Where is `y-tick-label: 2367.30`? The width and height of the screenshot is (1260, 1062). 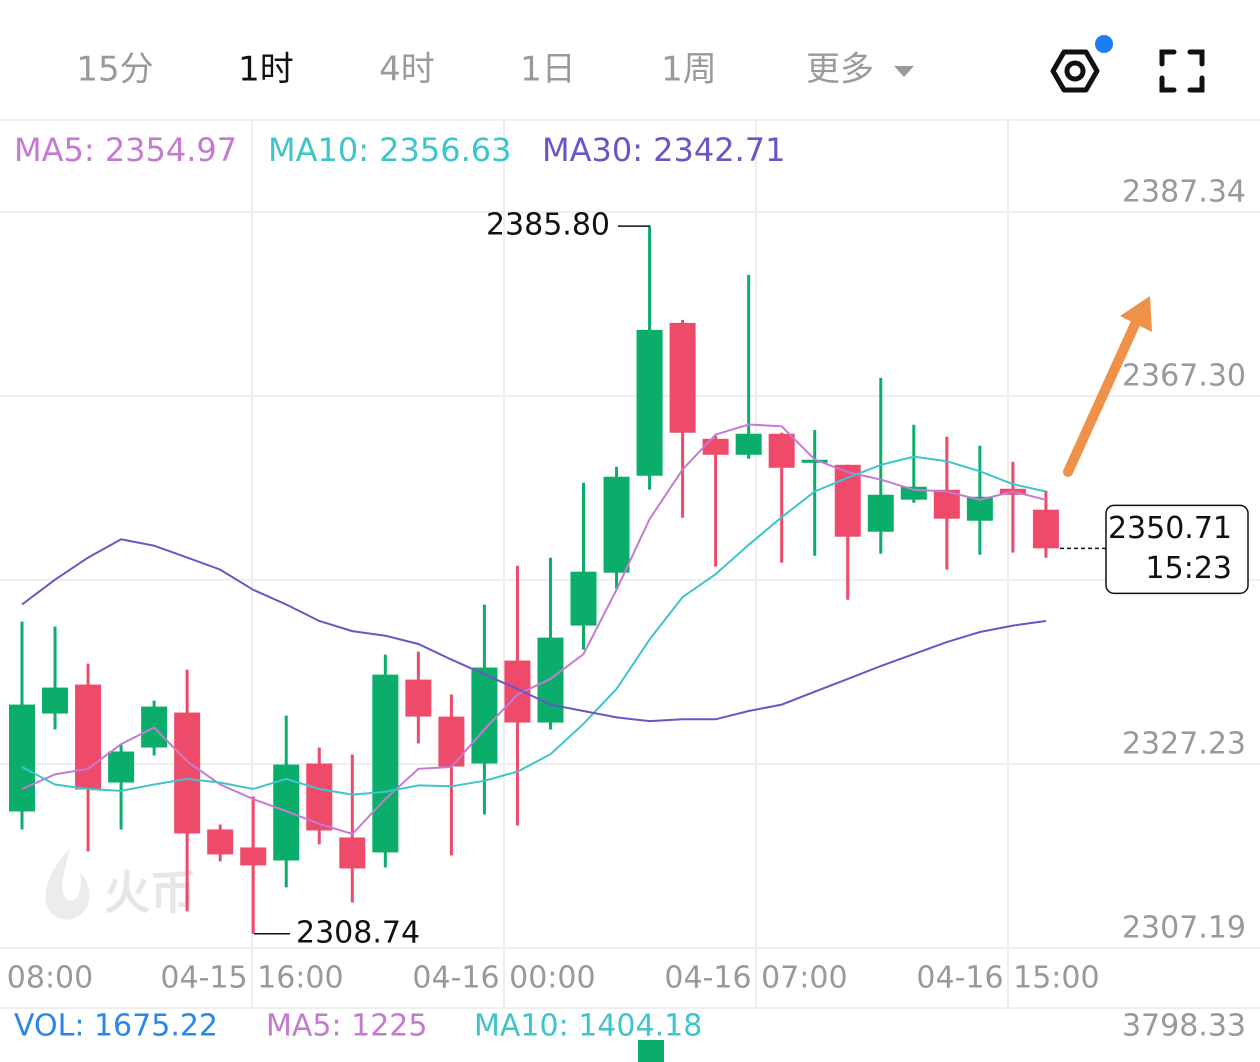 y-tick-label: 2367.30 is located at coordinates (1184, 376).